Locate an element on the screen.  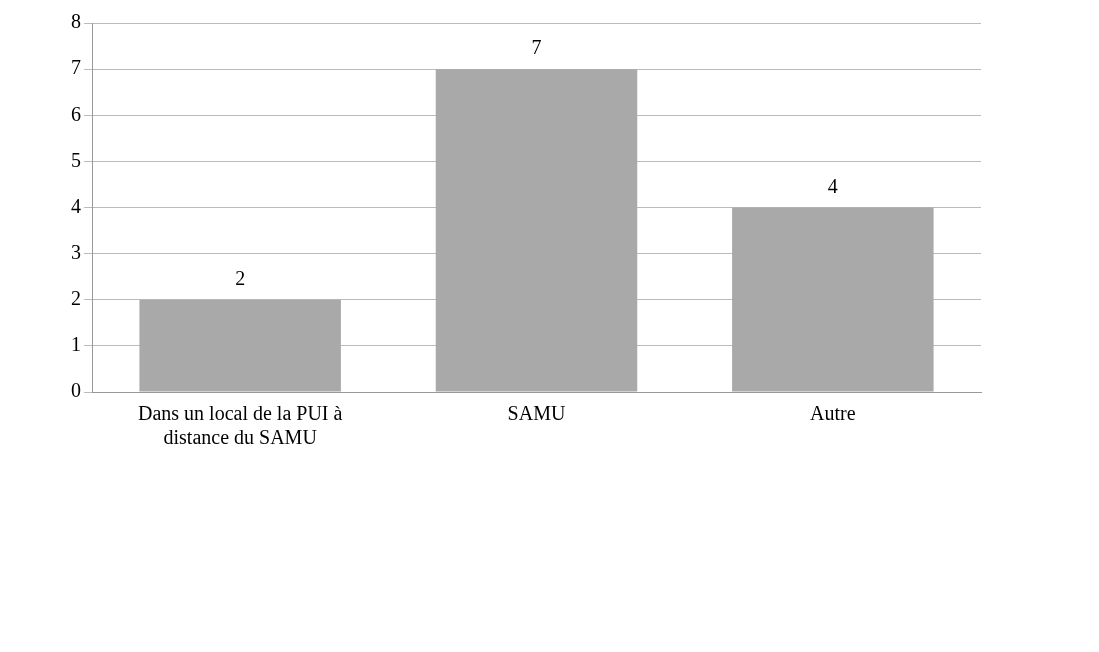
data-label: 2 is located at coordinates (240, 278).